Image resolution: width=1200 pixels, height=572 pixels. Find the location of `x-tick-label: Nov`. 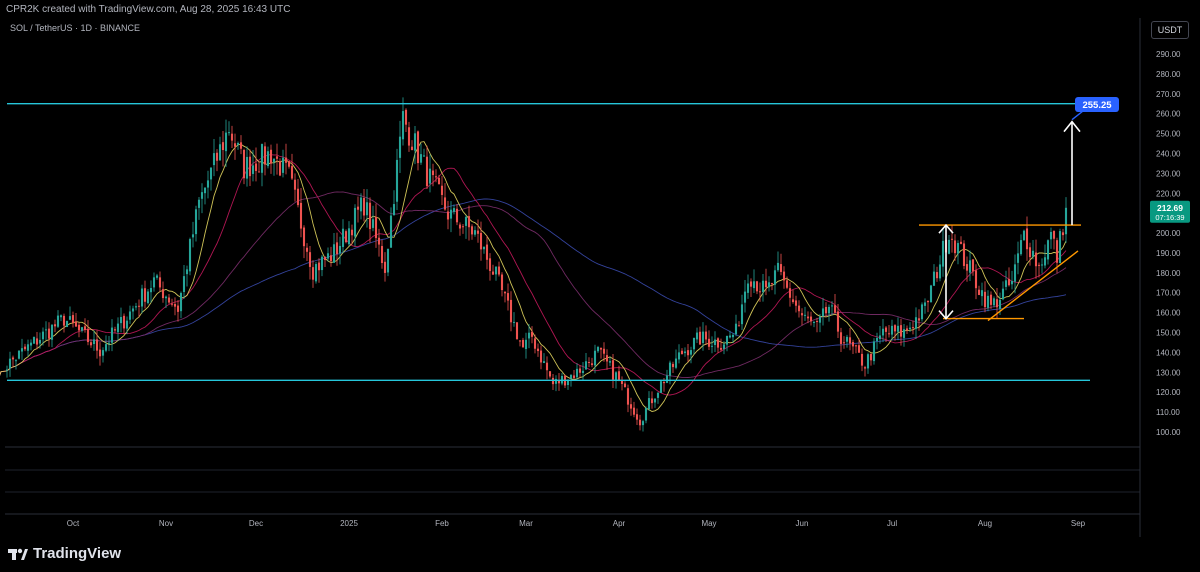

x-tick-label: Nov is located at coordinates (166, 523).